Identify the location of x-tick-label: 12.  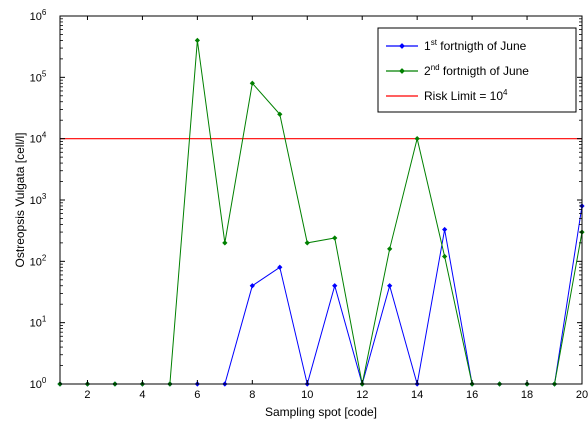
(362, 395).